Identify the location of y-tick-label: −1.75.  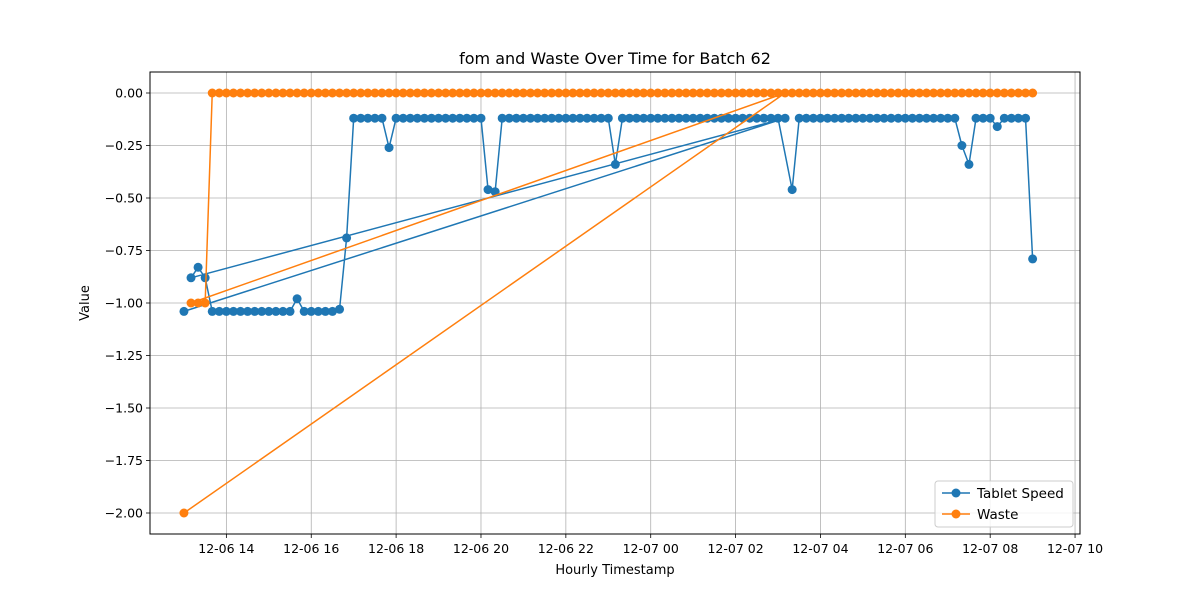
(124, 460).